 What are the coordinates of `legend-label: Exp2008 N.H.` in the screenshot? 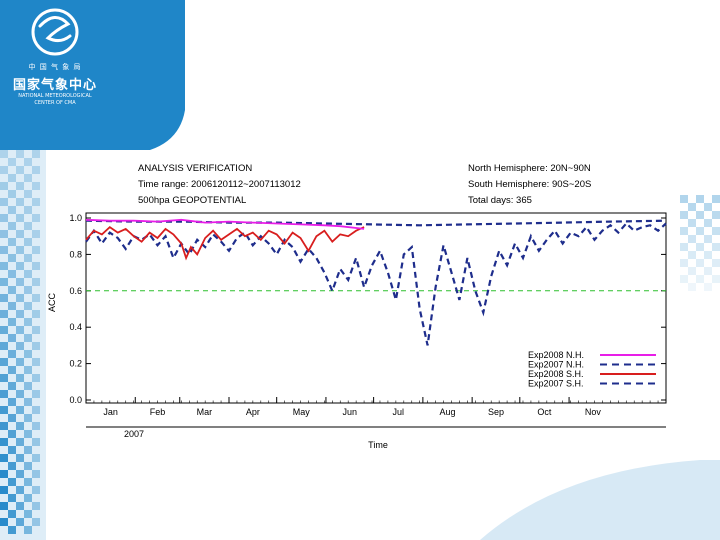 It's located at (556, 355).